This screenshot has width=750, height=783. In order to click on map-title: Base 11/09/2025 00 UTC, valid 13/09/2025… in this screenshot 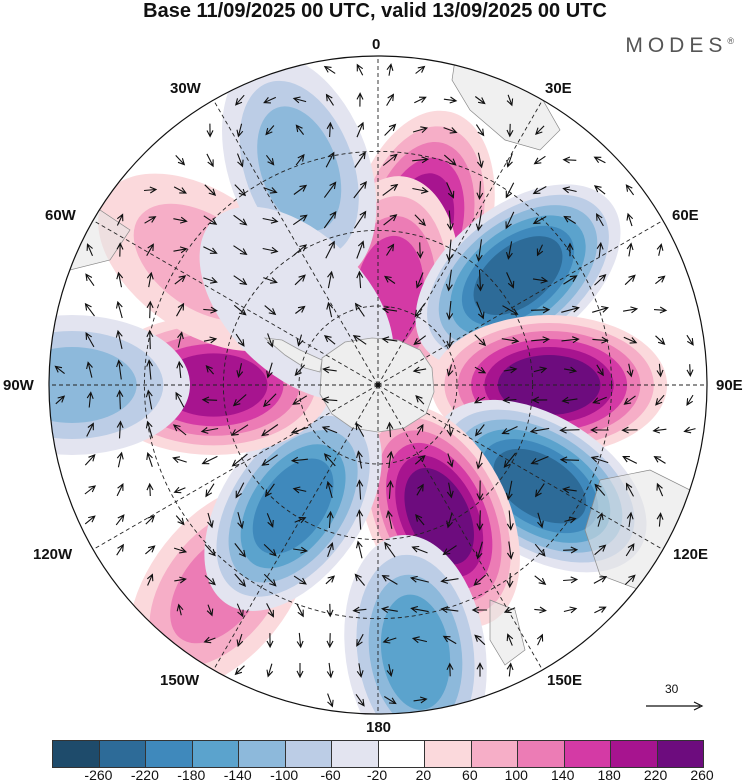, I will do `click(375, 11)`.